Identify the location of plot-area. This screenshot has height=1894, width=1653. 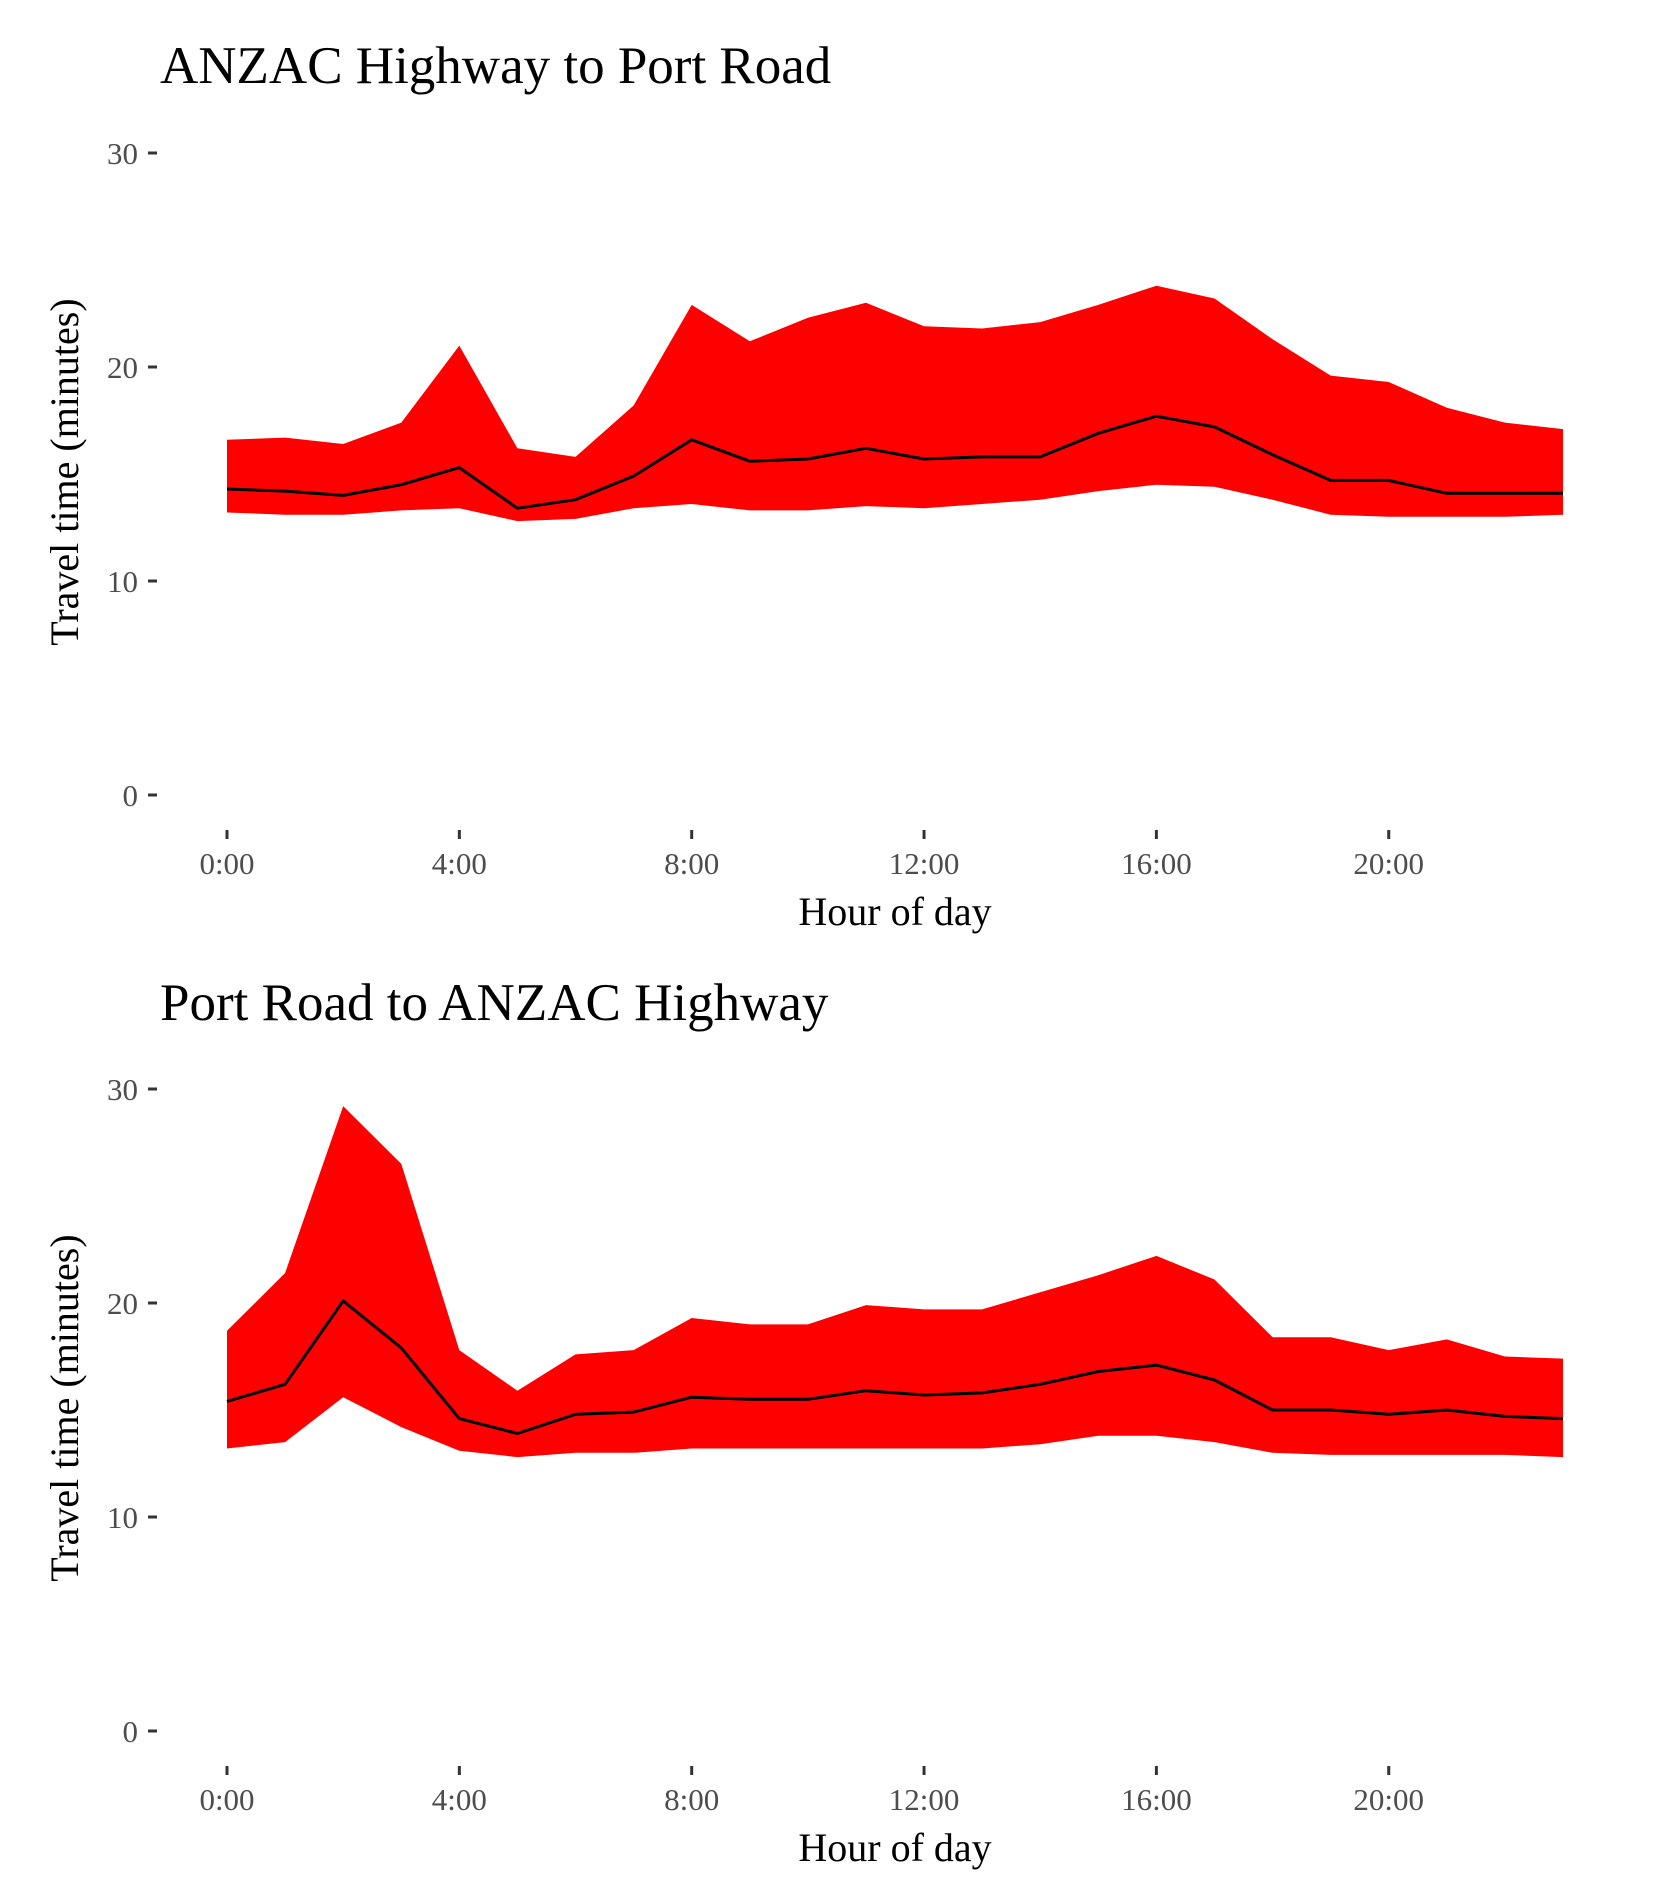
(894, 403).